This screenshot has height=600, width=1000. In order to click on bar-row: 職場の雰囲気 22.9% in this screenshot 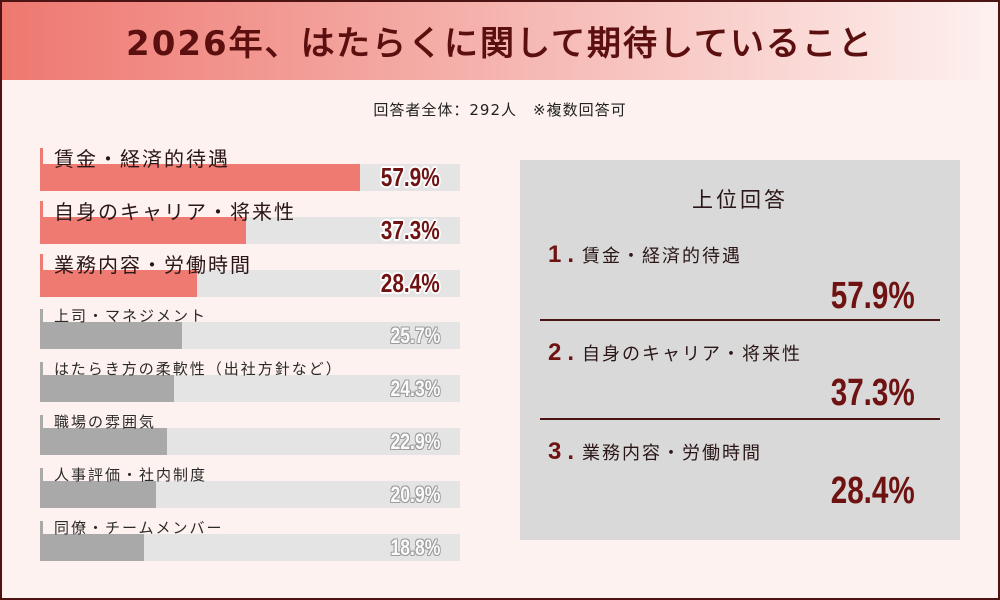, I will do `click(250, 433)`.